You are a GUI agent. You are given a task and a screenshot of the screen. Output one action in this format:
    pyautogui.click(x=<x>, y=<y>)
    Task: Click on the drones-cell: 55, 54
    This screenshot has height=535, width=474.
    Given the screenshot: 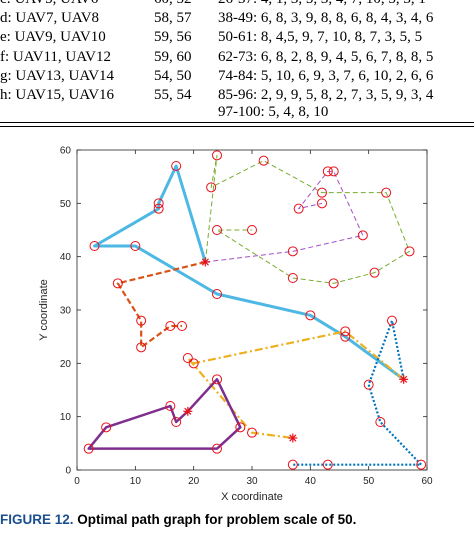 What is the action you would take?
    pyautogui.click(x=173, y=95)
    